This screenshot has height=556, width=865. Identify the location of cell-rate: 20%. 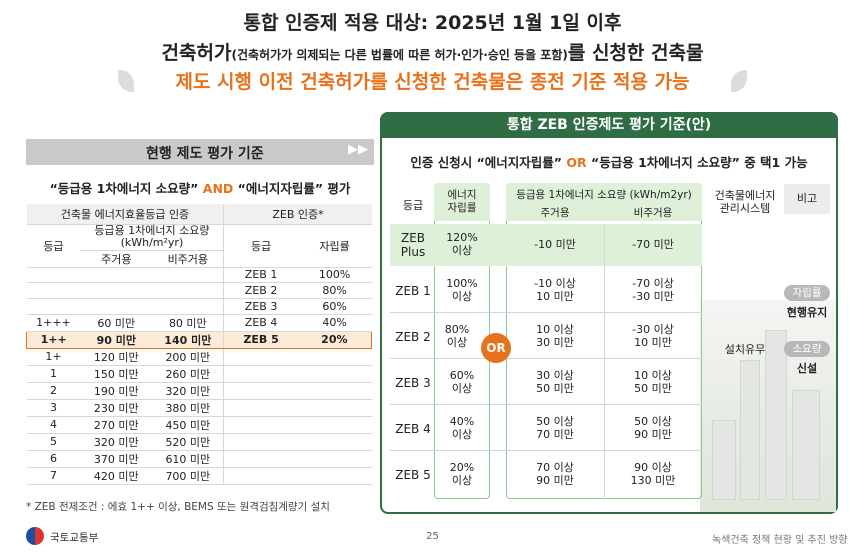
(334, 339).